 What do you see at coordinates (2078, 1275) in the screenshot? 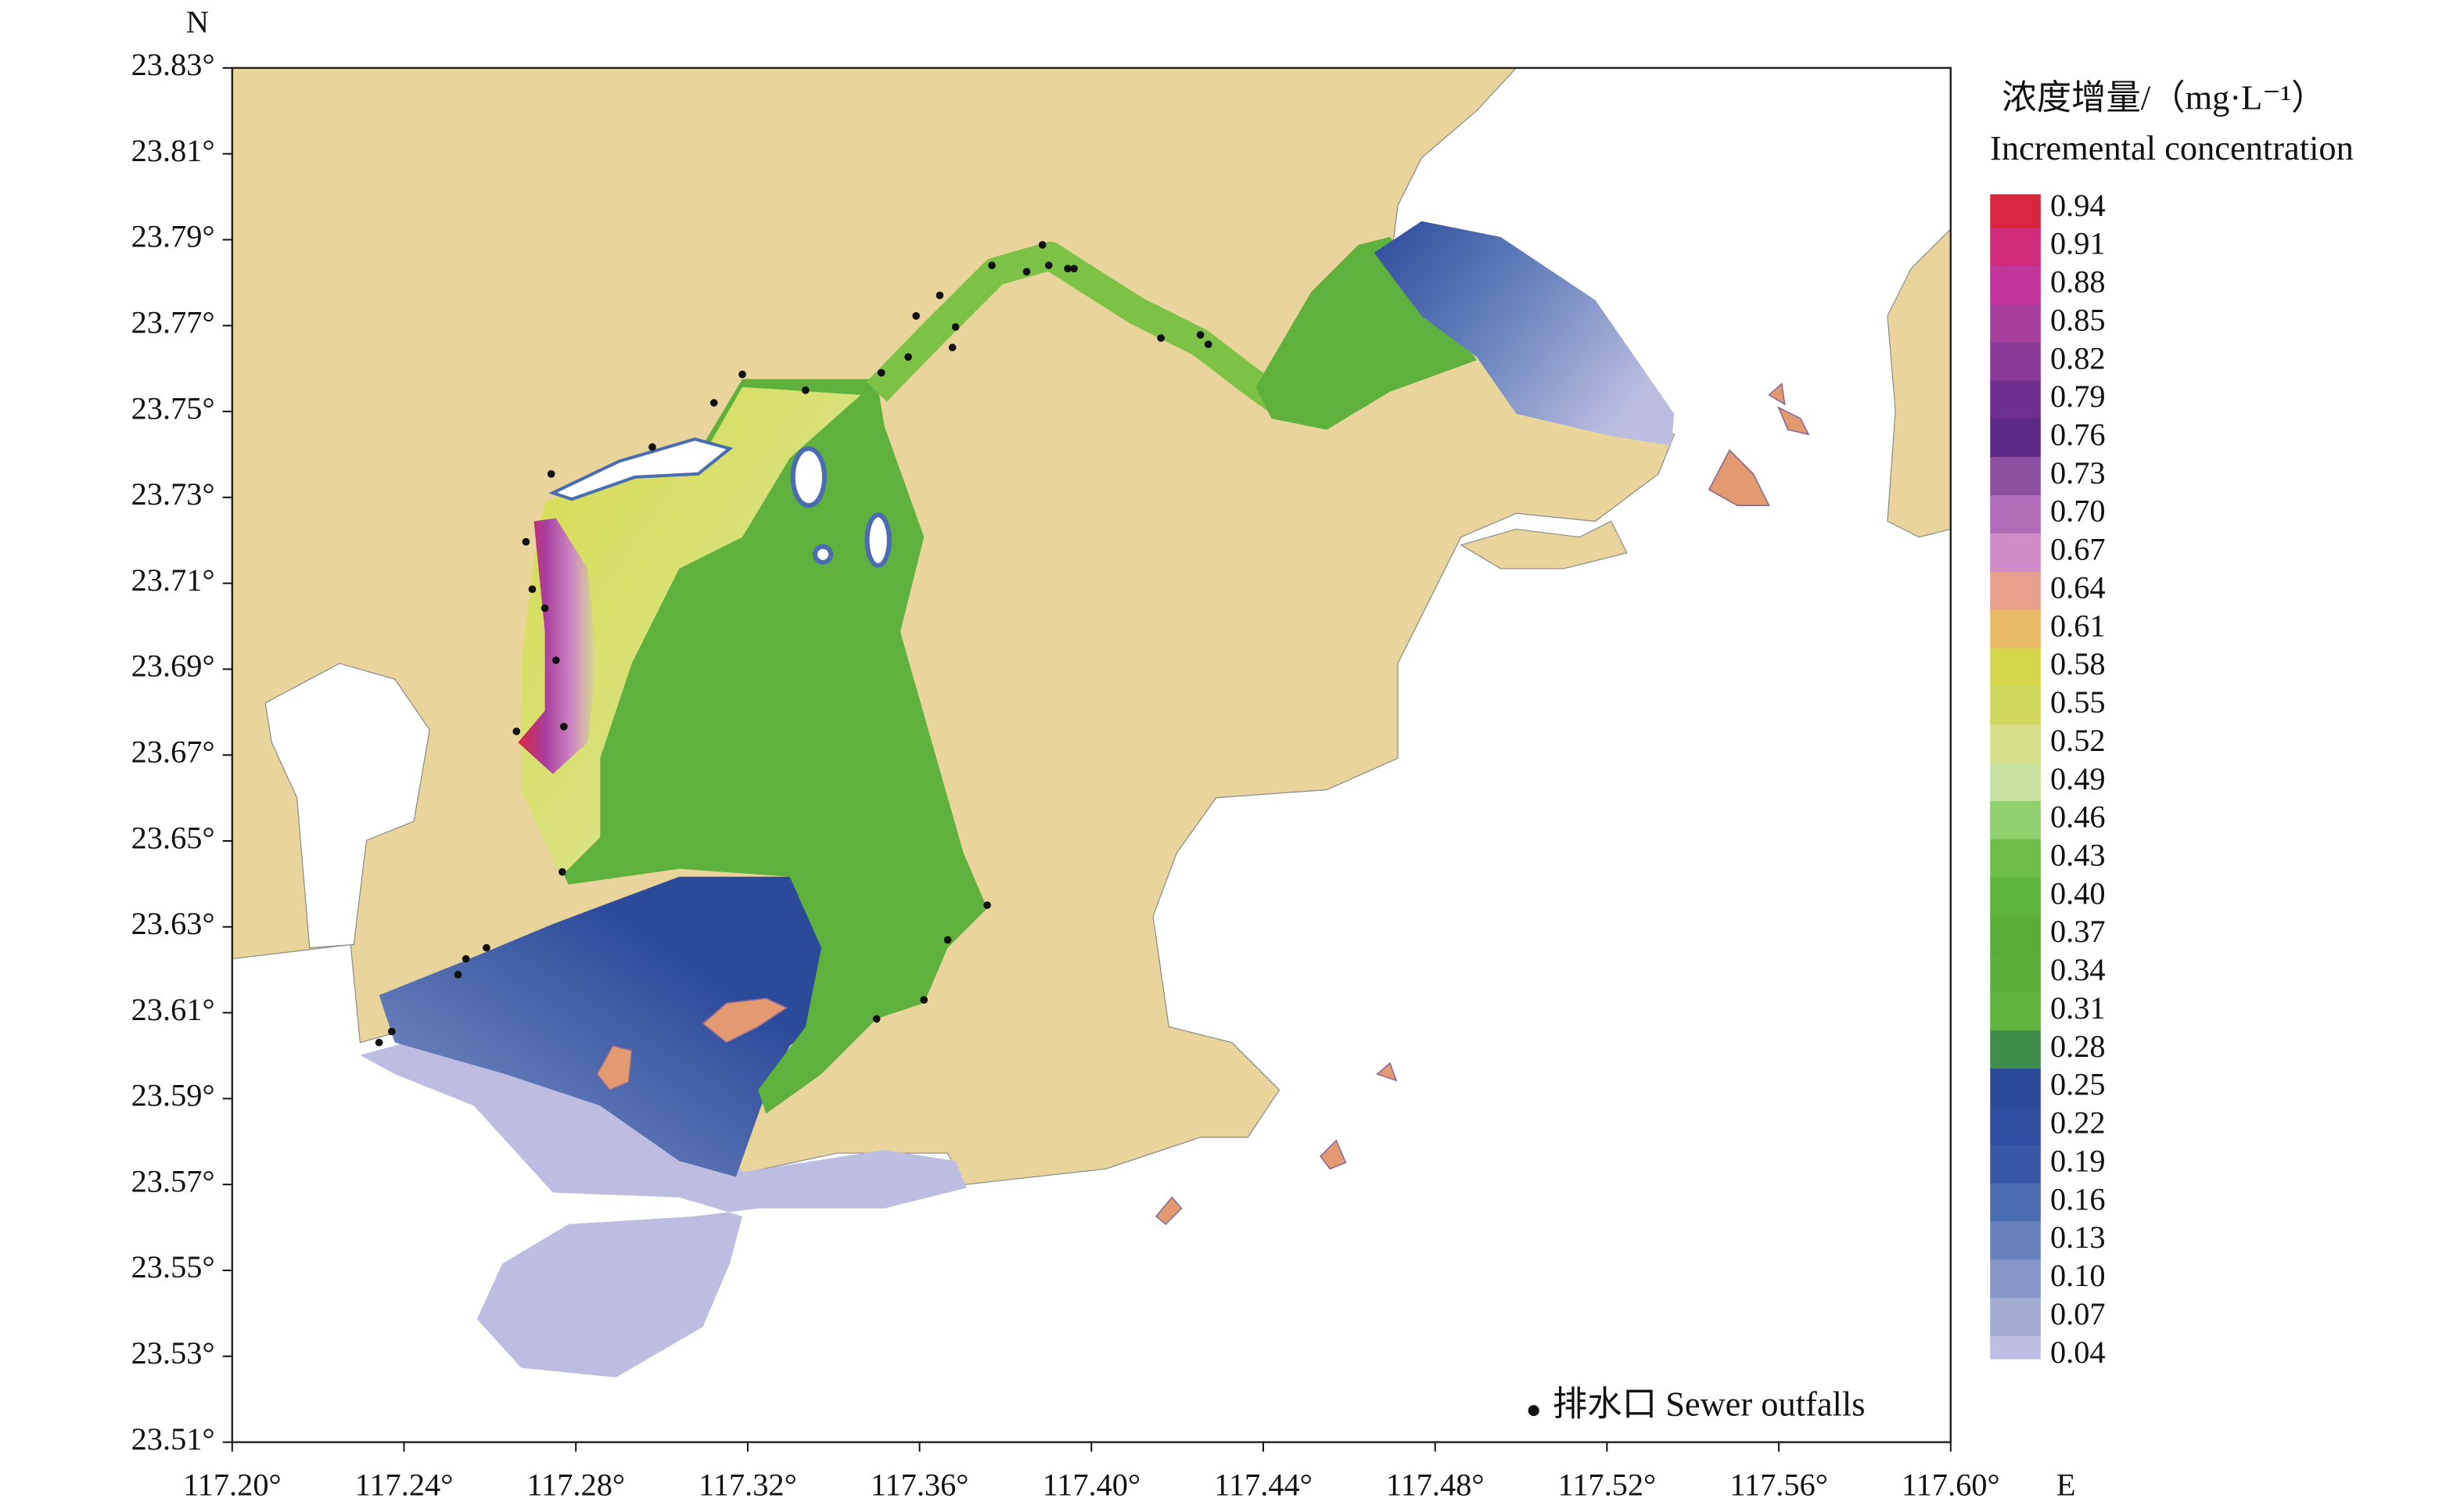
I see `colorbar-label: 0.10` at bounding box center [2078, 1275].